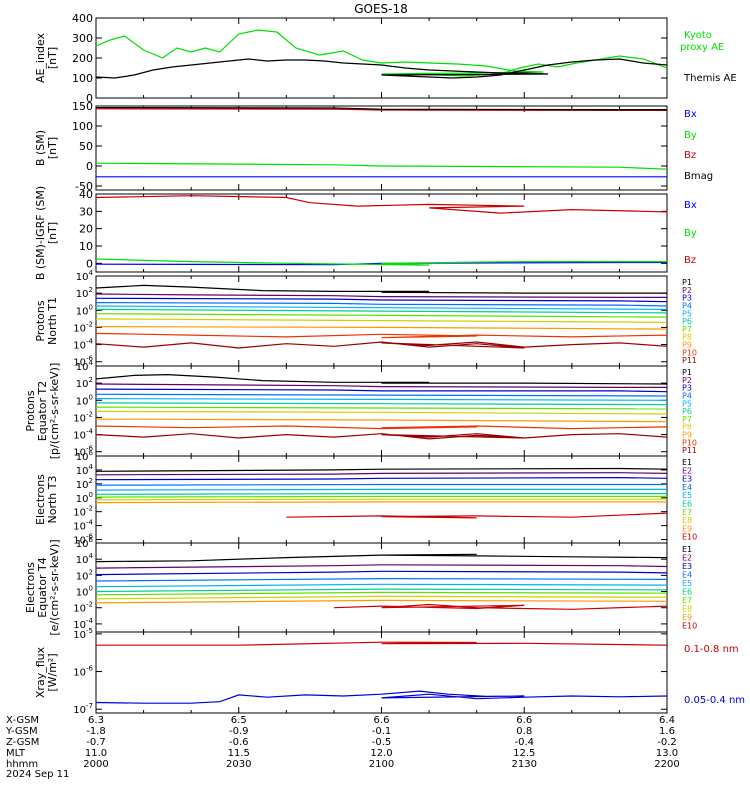 The height and width of the screenshot is (800, 750). What do you see at coordinates (687, 549) in the screenshot?
I see `legend-entry: E1` at bounding box center [687, 549].